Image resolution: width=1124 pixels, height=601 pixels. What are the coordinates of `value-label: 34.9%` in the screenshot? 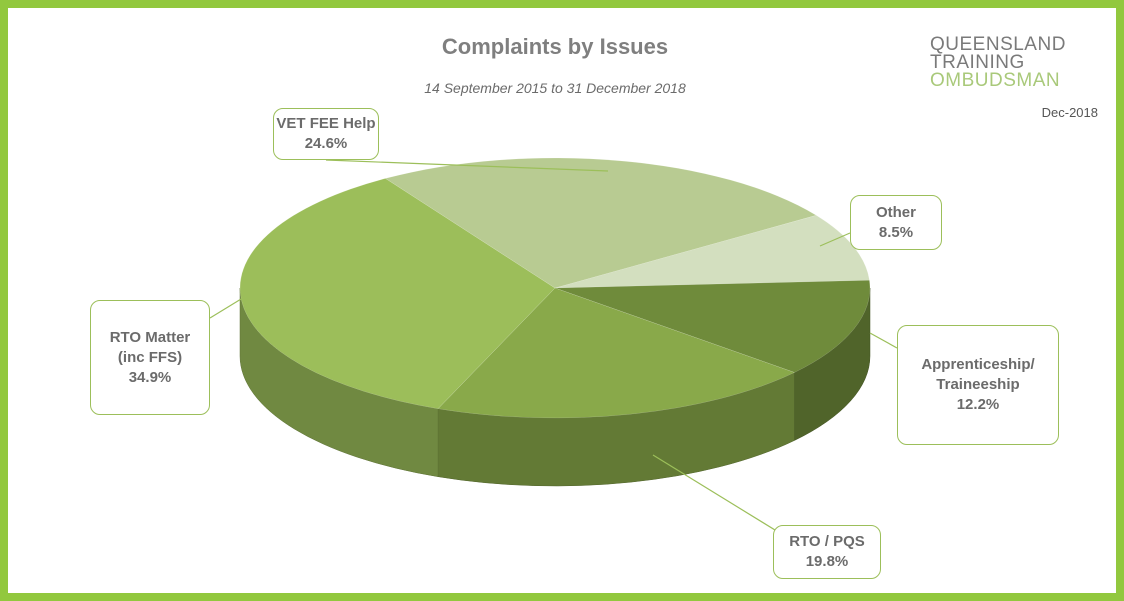 It's located at (150, 377).